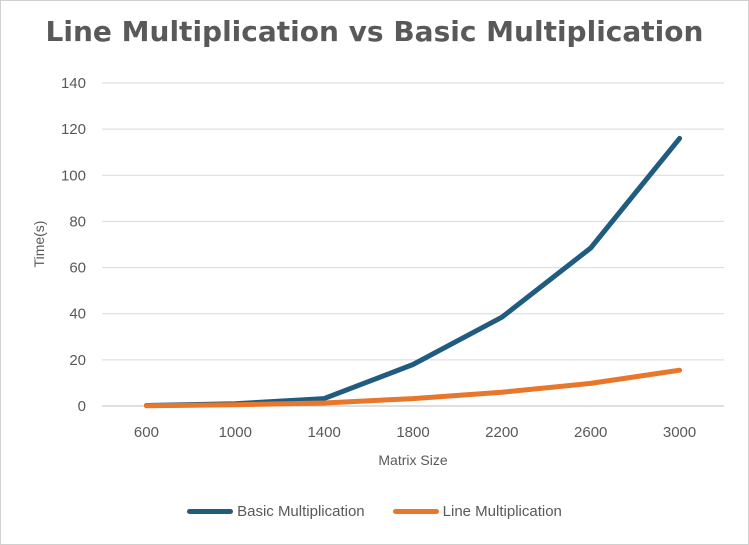 Image resolution: width=749 pixels, height=545 pixels. What do you see at coordinates (323, 432) in the screenshot?
I see `x-tick-label: 1400` at bounding box center [323, 432].